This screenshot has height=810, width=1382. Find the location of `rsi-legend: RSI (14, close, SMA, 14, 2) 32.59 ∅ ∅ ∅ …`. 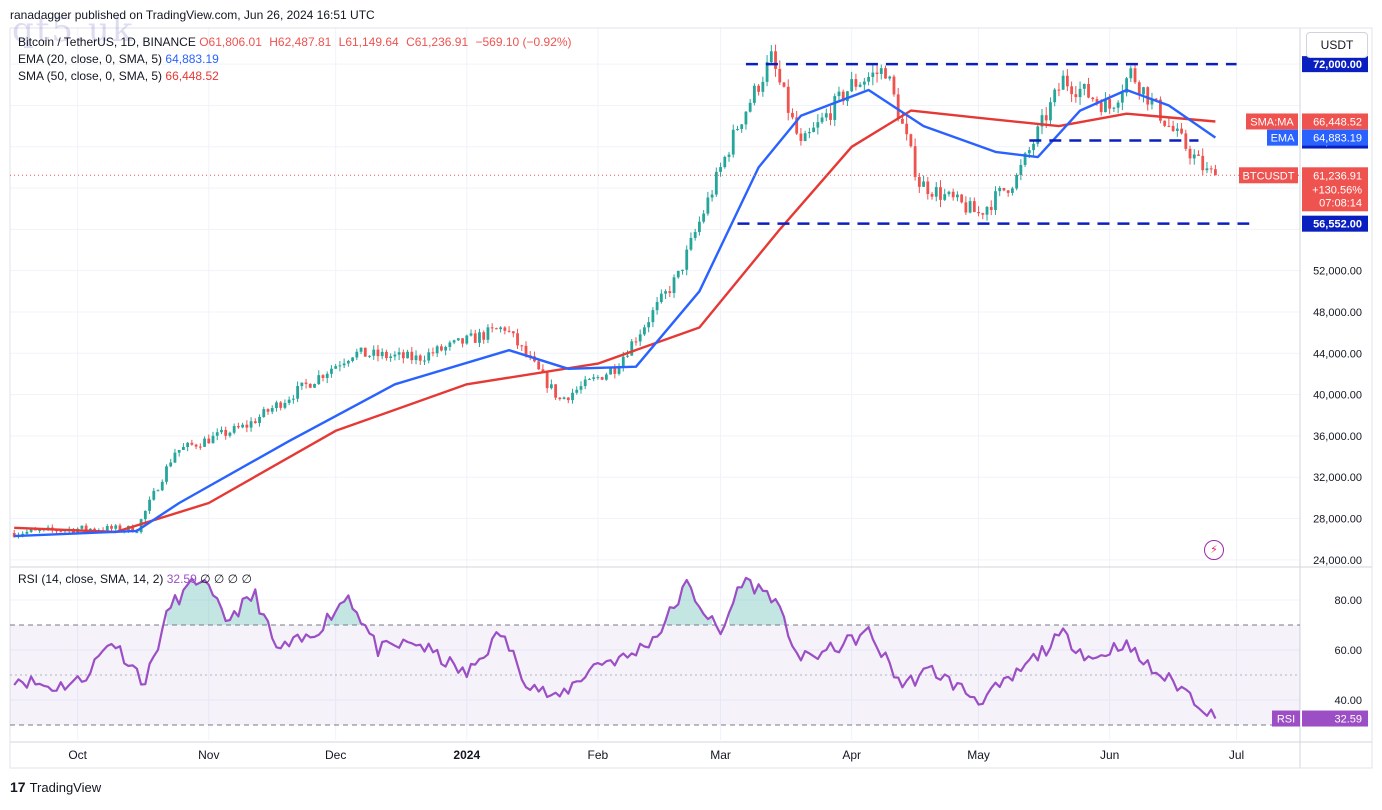

rsi-legend: RSI (14, close, SMA, 14, 2) 32.59 ∅ ∅ ∅ … is located at coordinates (135, 579).